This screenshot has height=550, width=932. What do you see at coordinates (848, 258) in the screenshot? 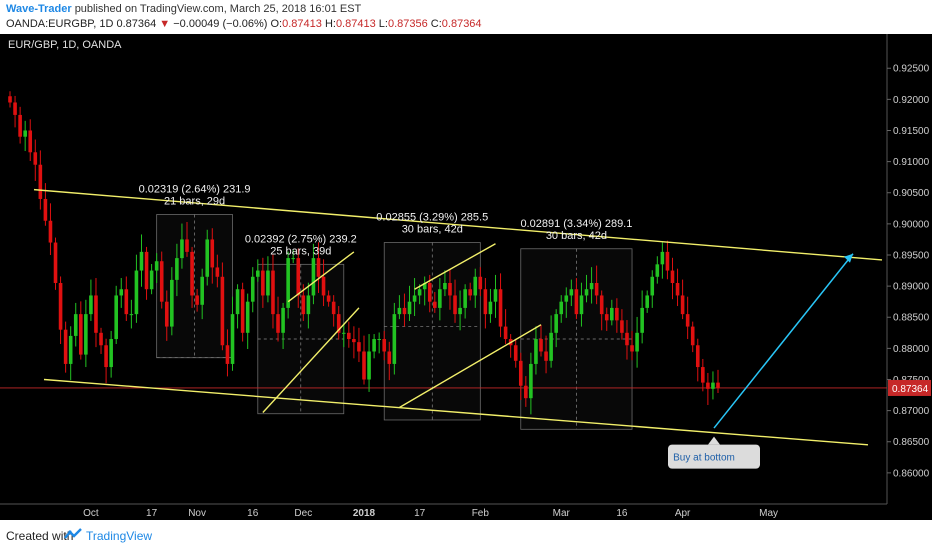
I see `projection-arrow-head` at bounding box center [848, 258].